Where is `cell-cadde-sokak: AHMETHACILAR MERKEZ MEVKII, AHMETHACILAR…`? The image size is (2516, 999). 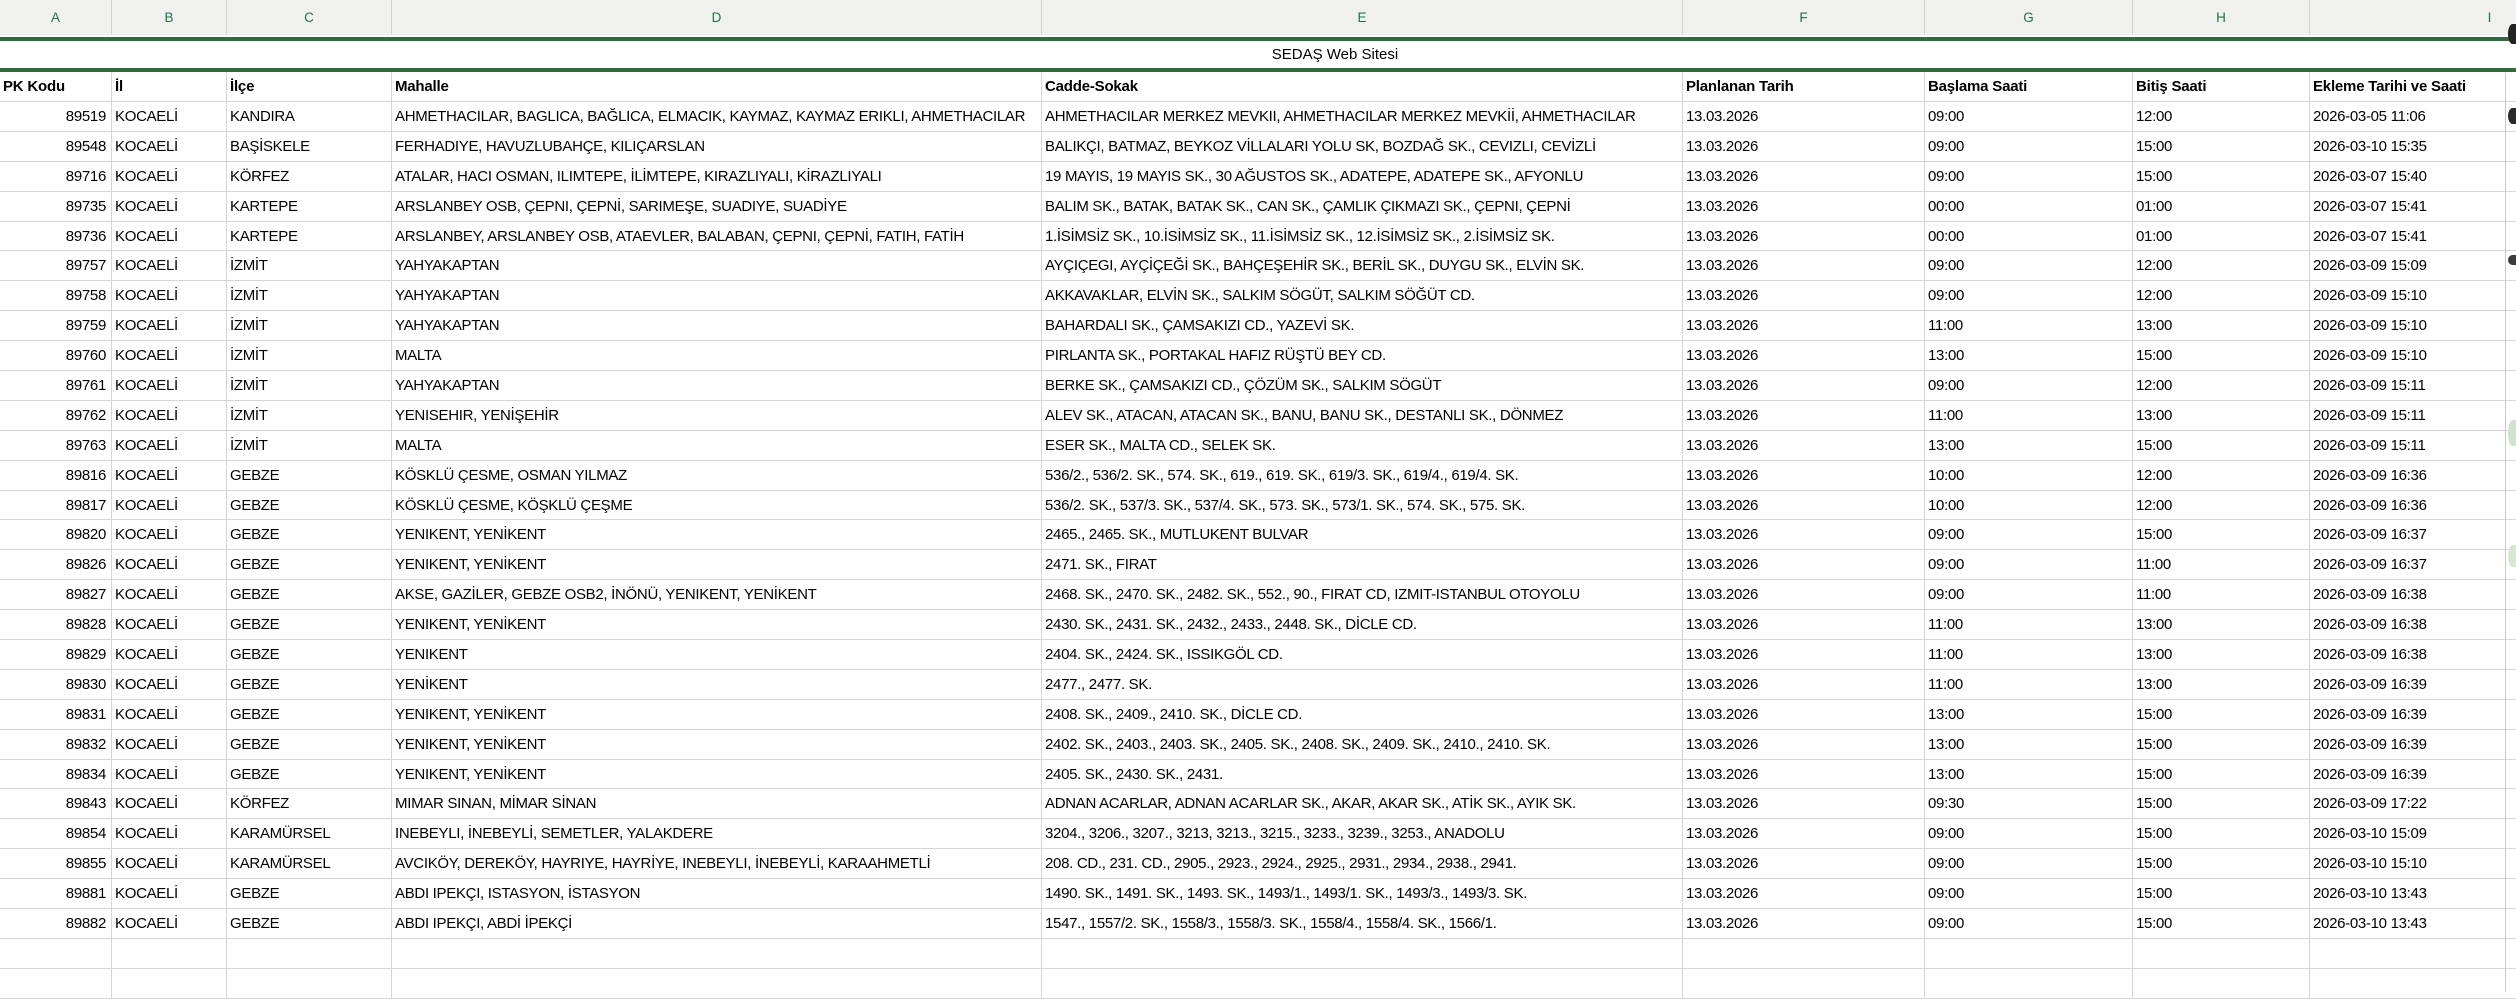 cell-cadde-sokak: AHMETHACILAR MERKEZ MEVKII, AHMETHACILAR… is located at coordinates (1362, 117).